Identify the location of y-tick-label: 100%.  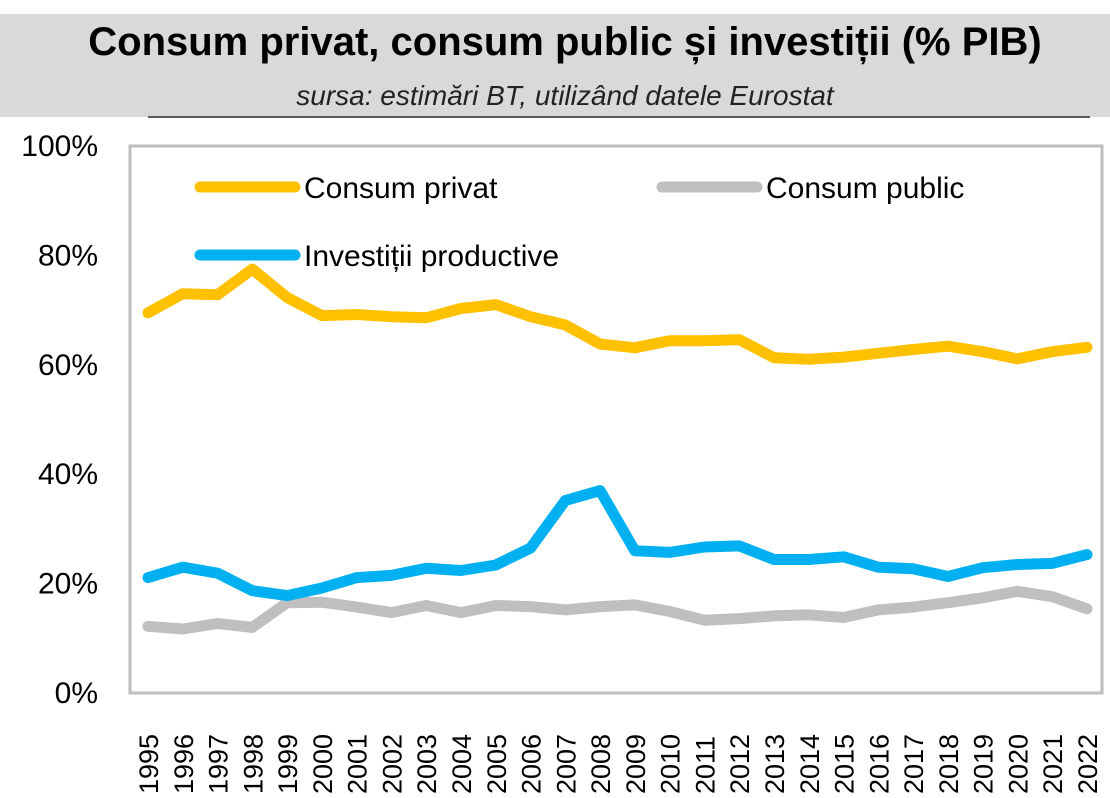
(59, 146).